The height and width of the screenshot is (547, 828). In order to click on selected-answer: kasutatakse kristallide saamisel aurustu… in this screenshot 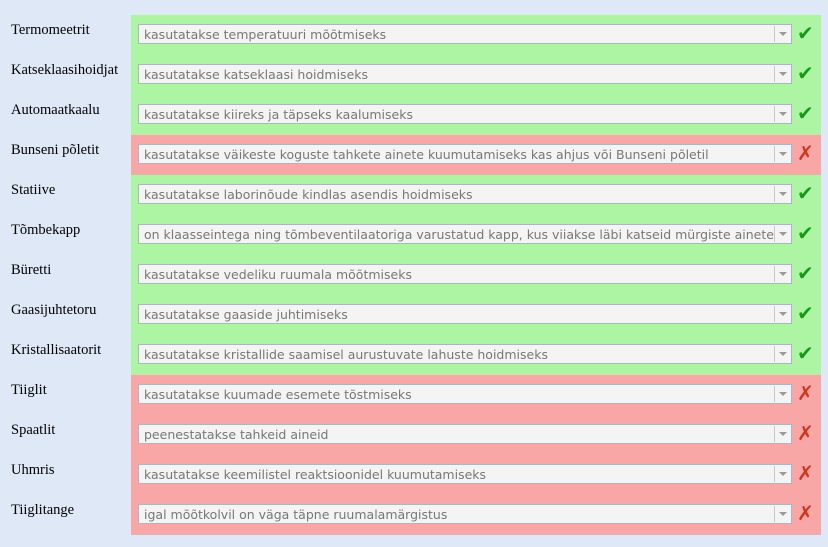, I will do `click(346, 354)`.